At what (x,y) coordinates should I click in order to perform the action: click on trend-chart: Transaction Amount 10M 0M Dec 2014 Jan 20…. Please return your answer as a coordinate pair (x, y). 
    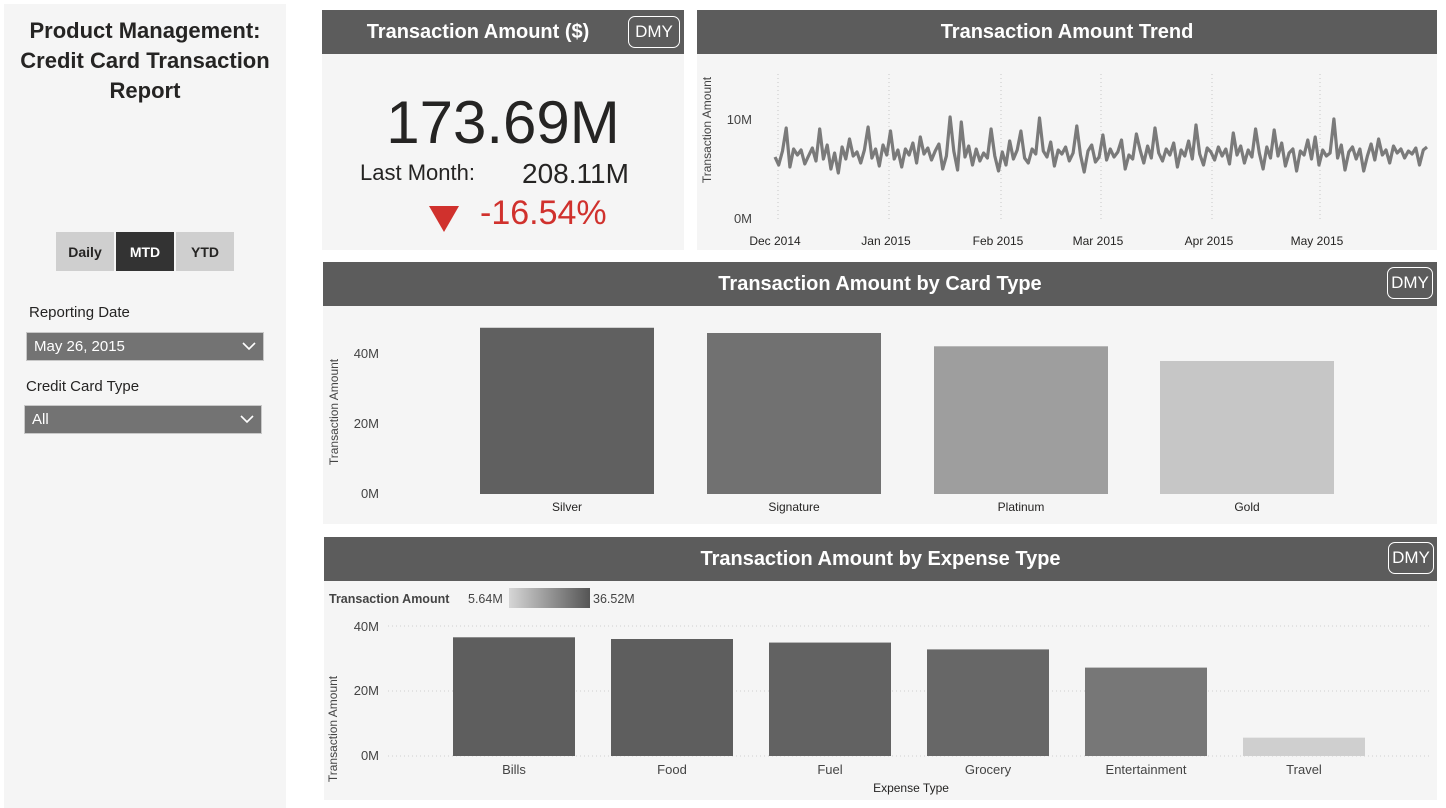
    Looking at the image, I should click on (1064, 161).